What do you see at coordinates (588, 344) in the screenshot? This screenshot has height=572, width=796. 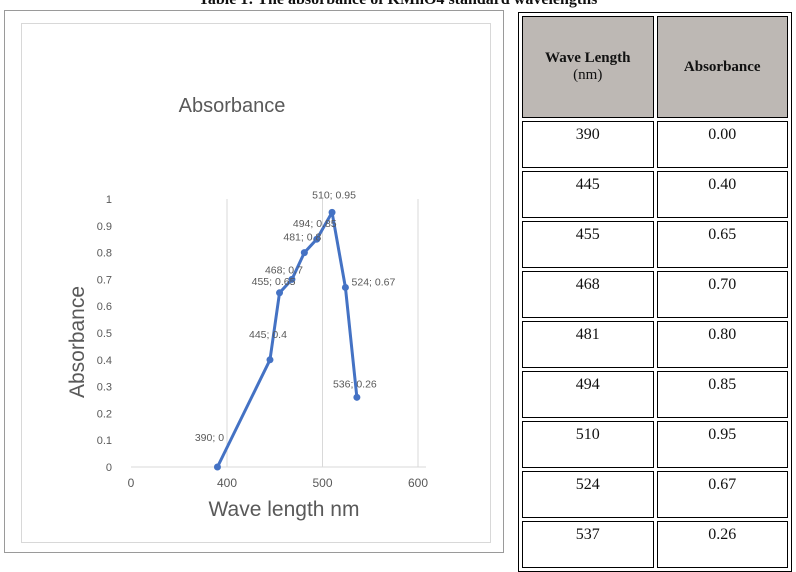 I see `wavelength-cell: 481` at bounding box center [588, 344].